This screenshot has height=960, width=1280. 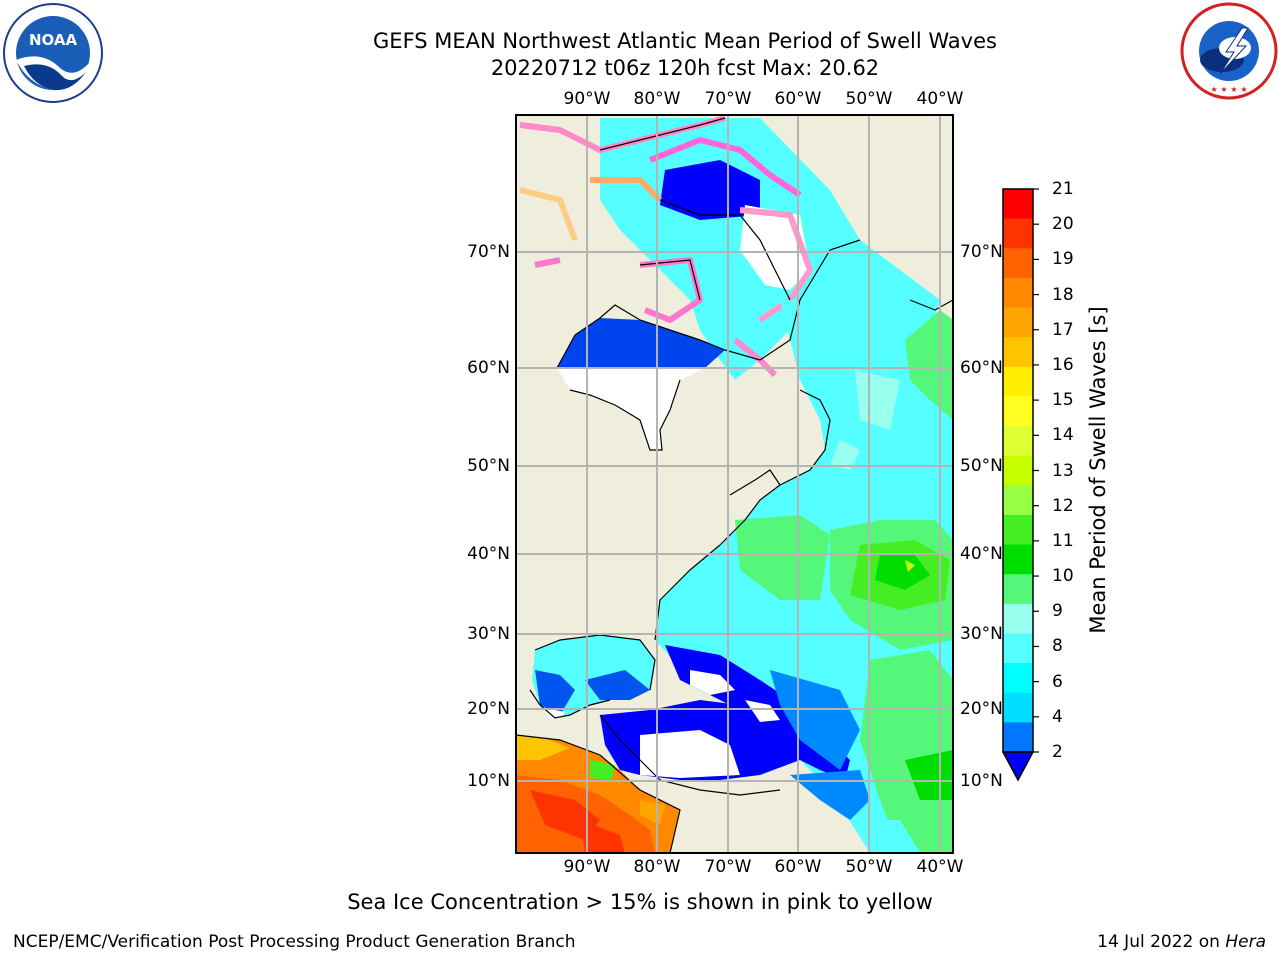 I want to click on noaa-logo-text: NOAA, so click(x=53, y=40).